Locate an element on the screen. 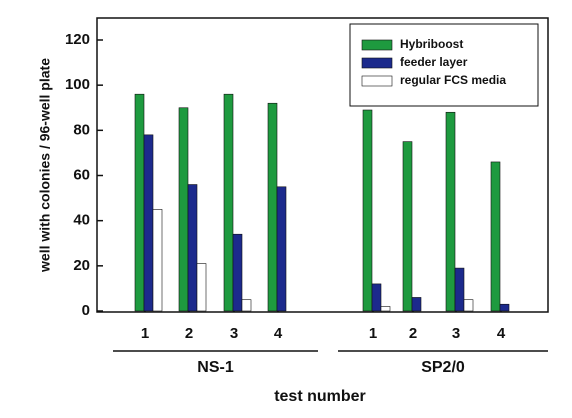 The image size is (572, 418). y-tick-label: 100 is located at coordinates (77, 84).